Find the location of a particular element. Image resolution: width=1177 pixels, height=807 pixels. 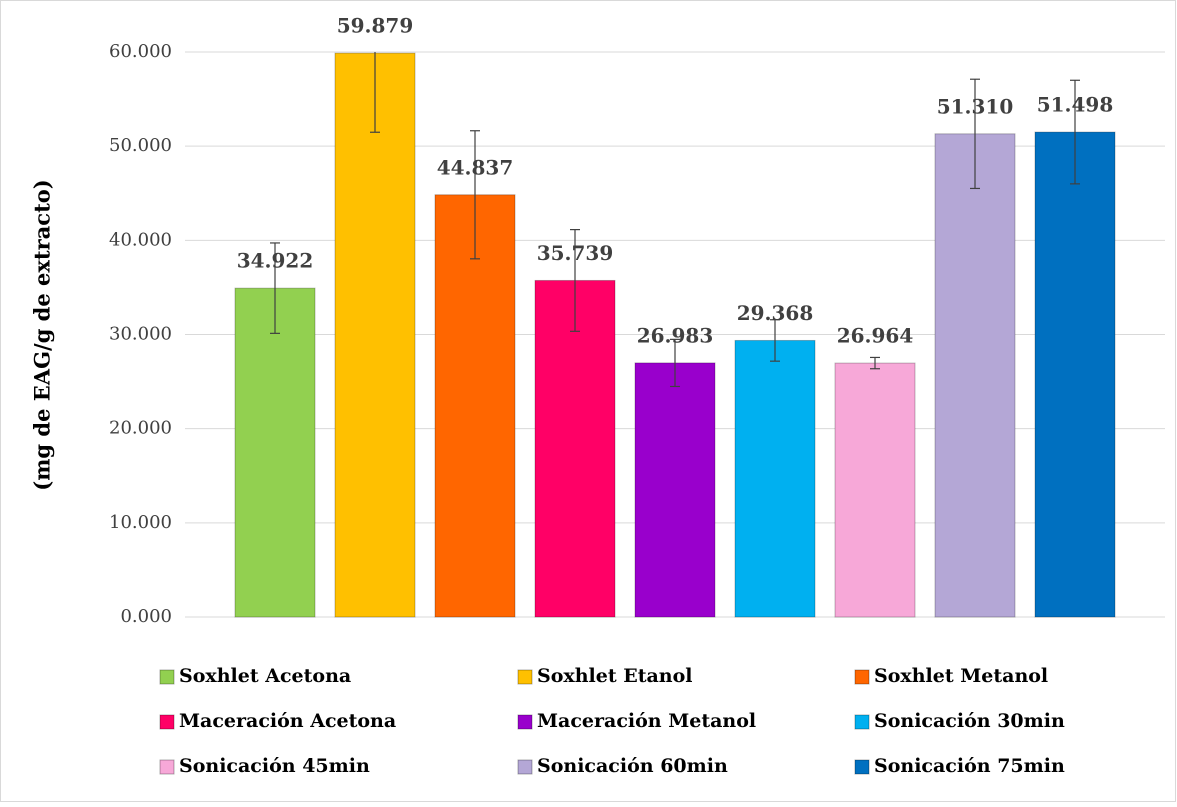

y-tick-label: 30.000 is located at coordinates (140, 334).